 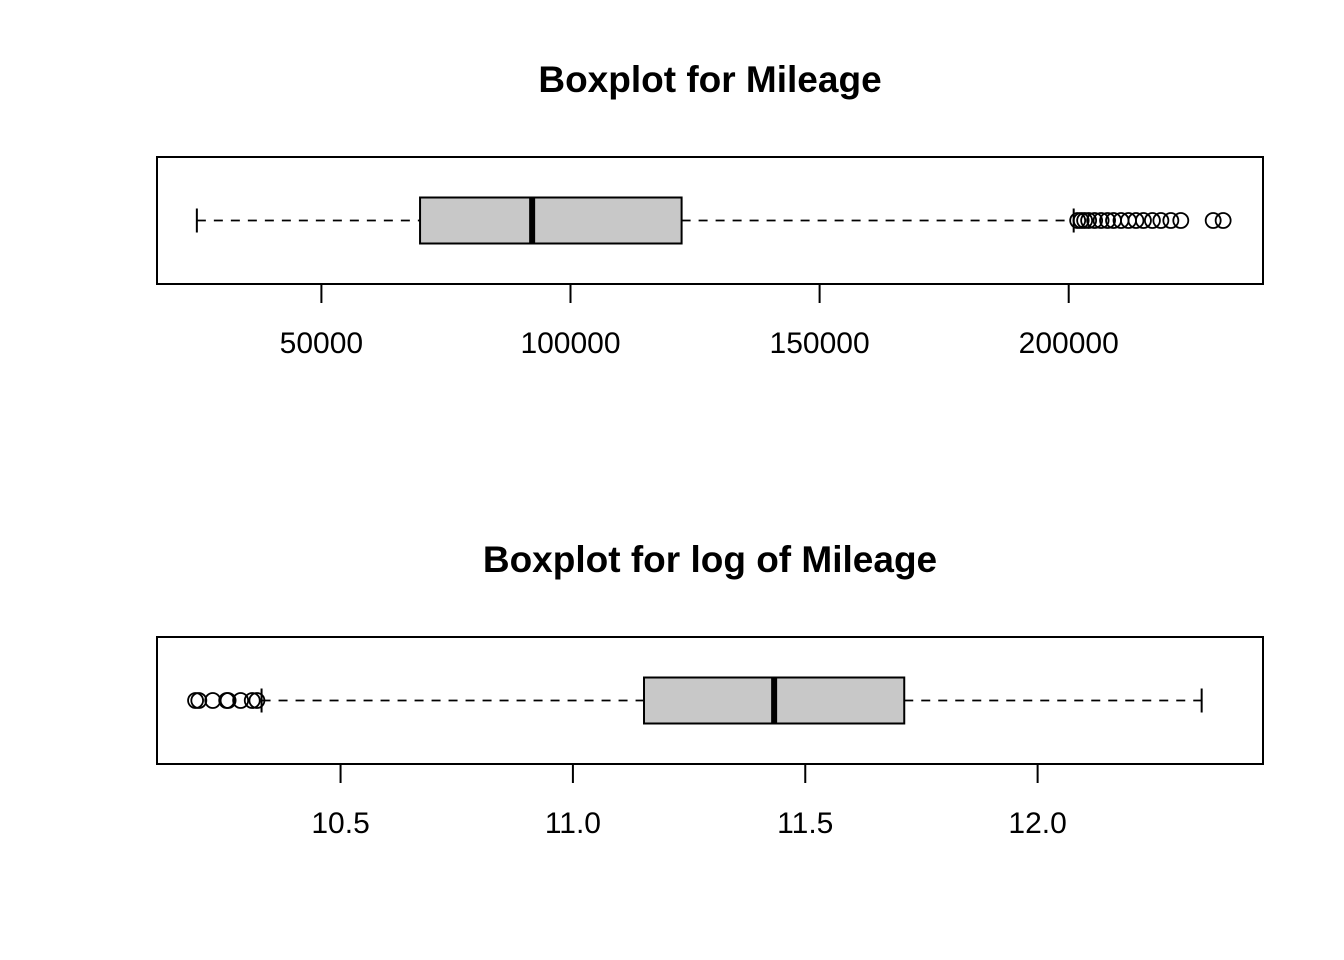 I want to click on x-axis: 50000 100000 150000 200000, so click(x=699, y=322).